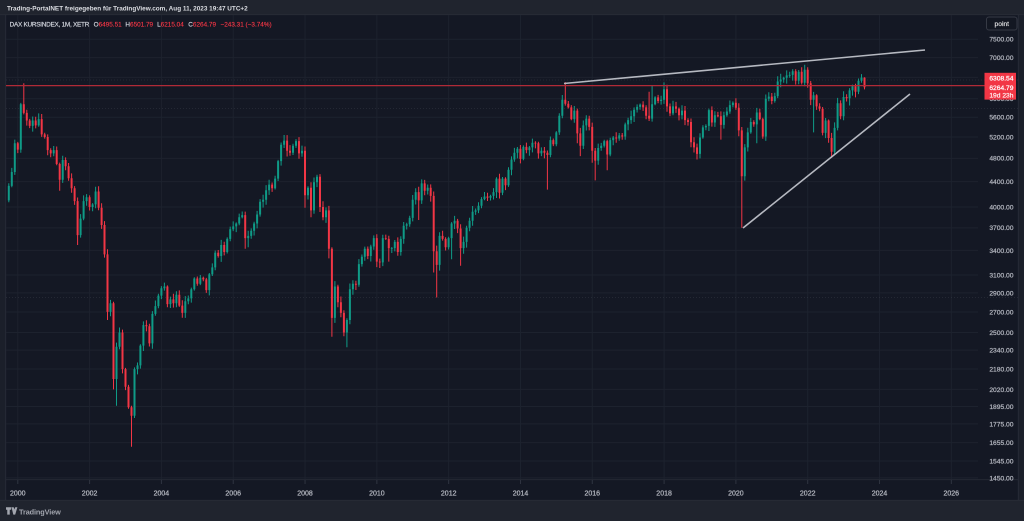 This screenshot has width=1024, height=521. I want to click on svg-text: 6000.00, so click(1001, 99).